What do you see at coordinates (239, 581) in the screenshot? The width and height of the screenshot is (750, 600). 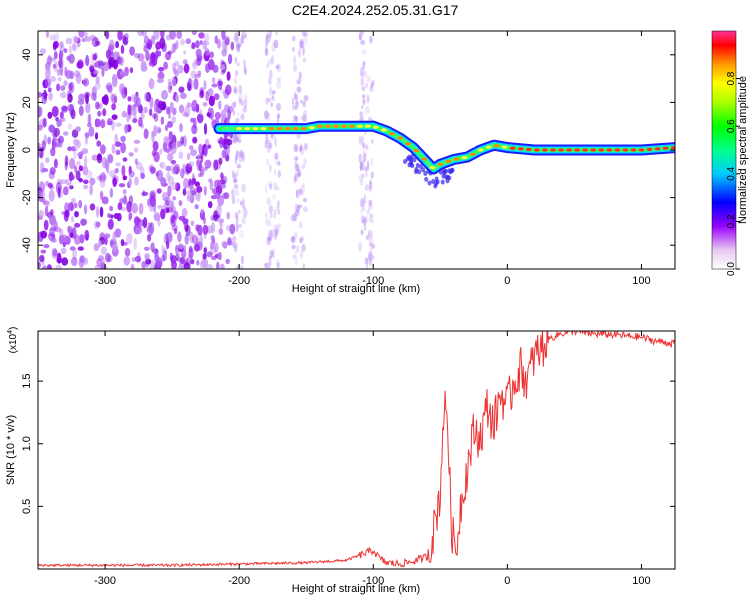 I see `snr-x-tick-label: -200` at bounding box center [239, 581].